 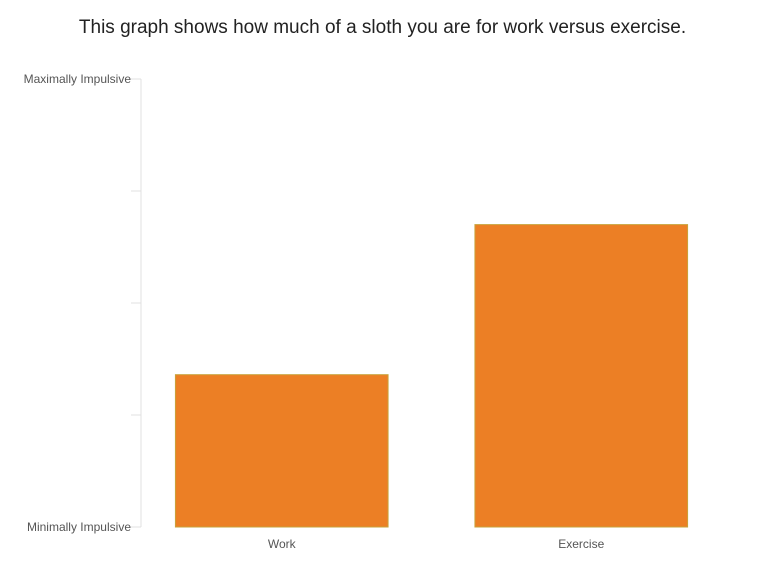 I want to click on y-axis: Minimally Impulsive Maximally Impulsive, so click(x=83, y=303).